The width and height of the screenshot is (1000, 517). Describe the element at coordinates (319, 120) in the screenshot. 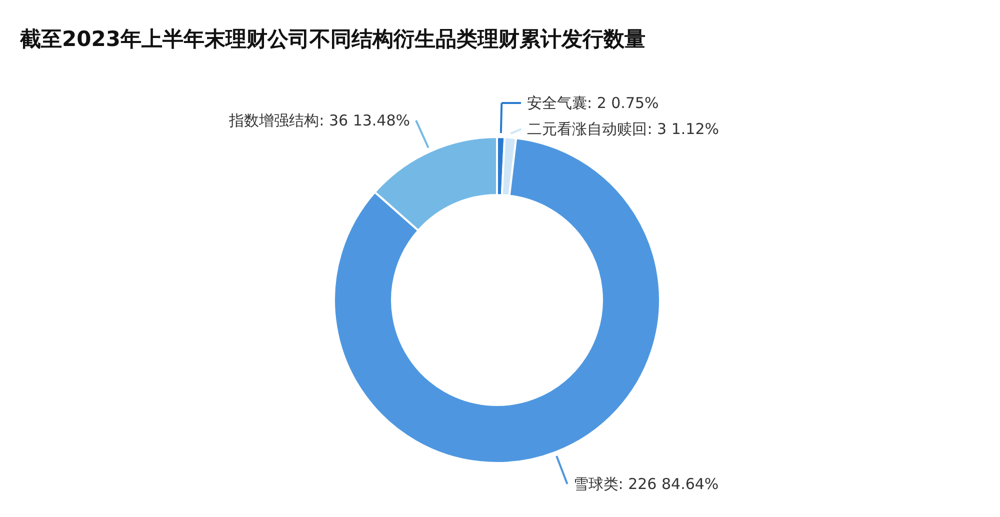

I see `slice-label: 指数增强结构: 36 13.48%` at that location.